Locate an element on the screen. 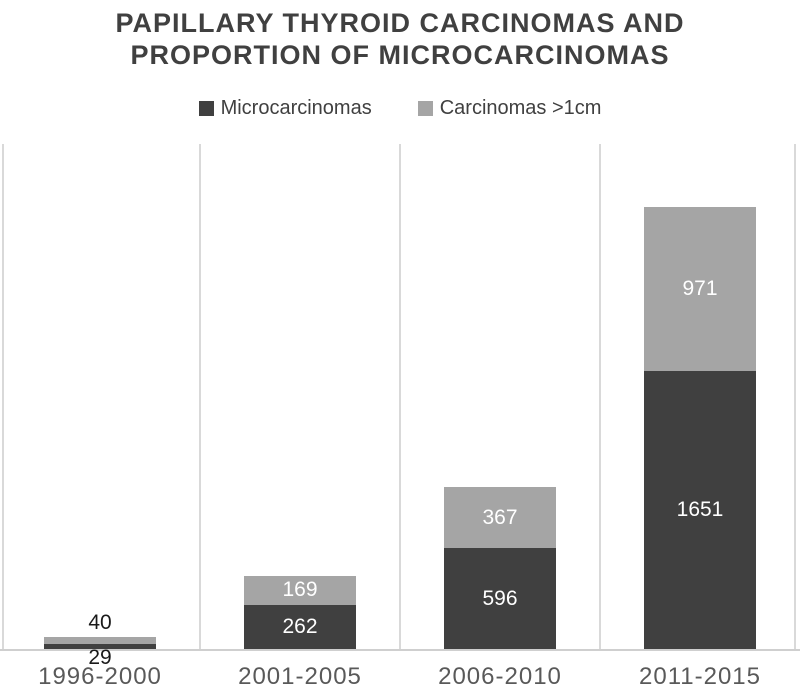  data-label-microcarcinomas-1996-2000: 29 is located at coordinates (100, 657).